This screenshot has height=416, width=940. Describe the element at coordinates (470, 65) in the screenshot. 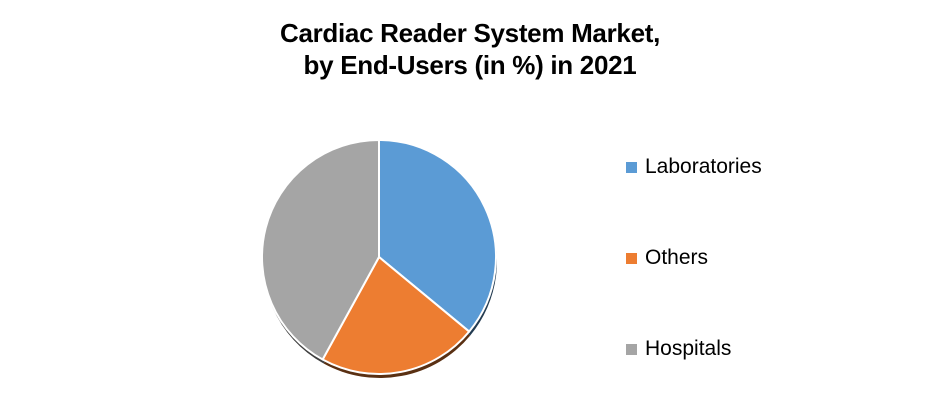

I see `chart-title-line-2: by End-Users (in %) in 2021` at that location.